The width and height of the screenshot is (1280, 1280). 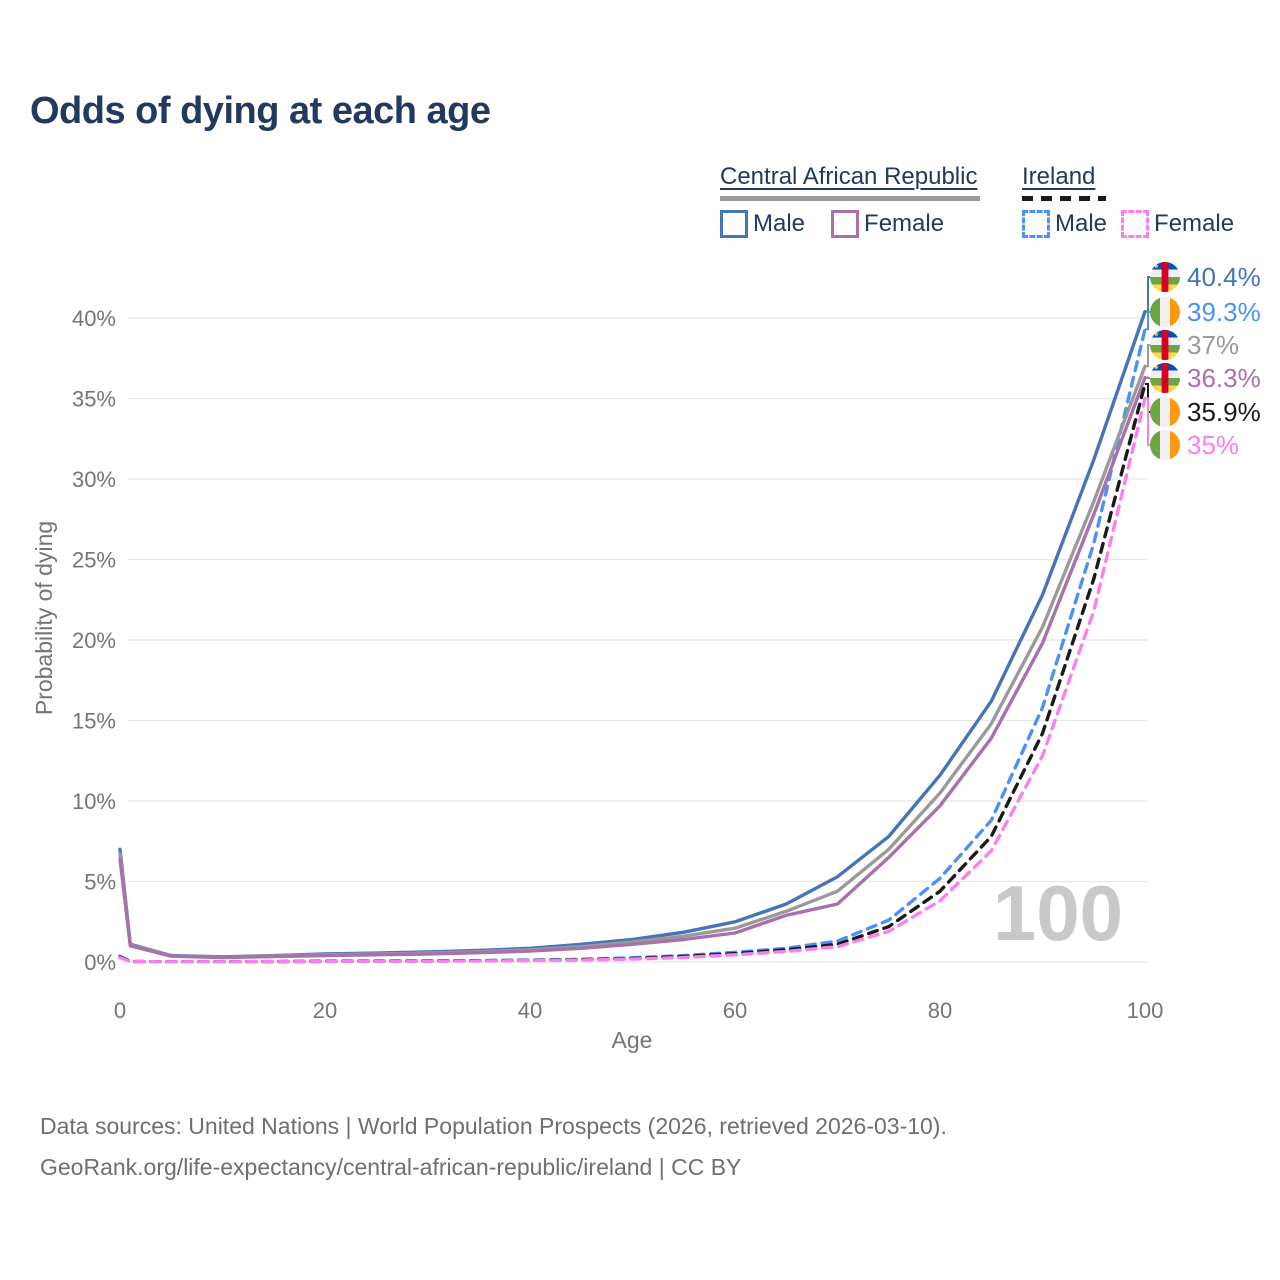 I want to click on x-tick-label: 60, so click(x=735, y=1010).